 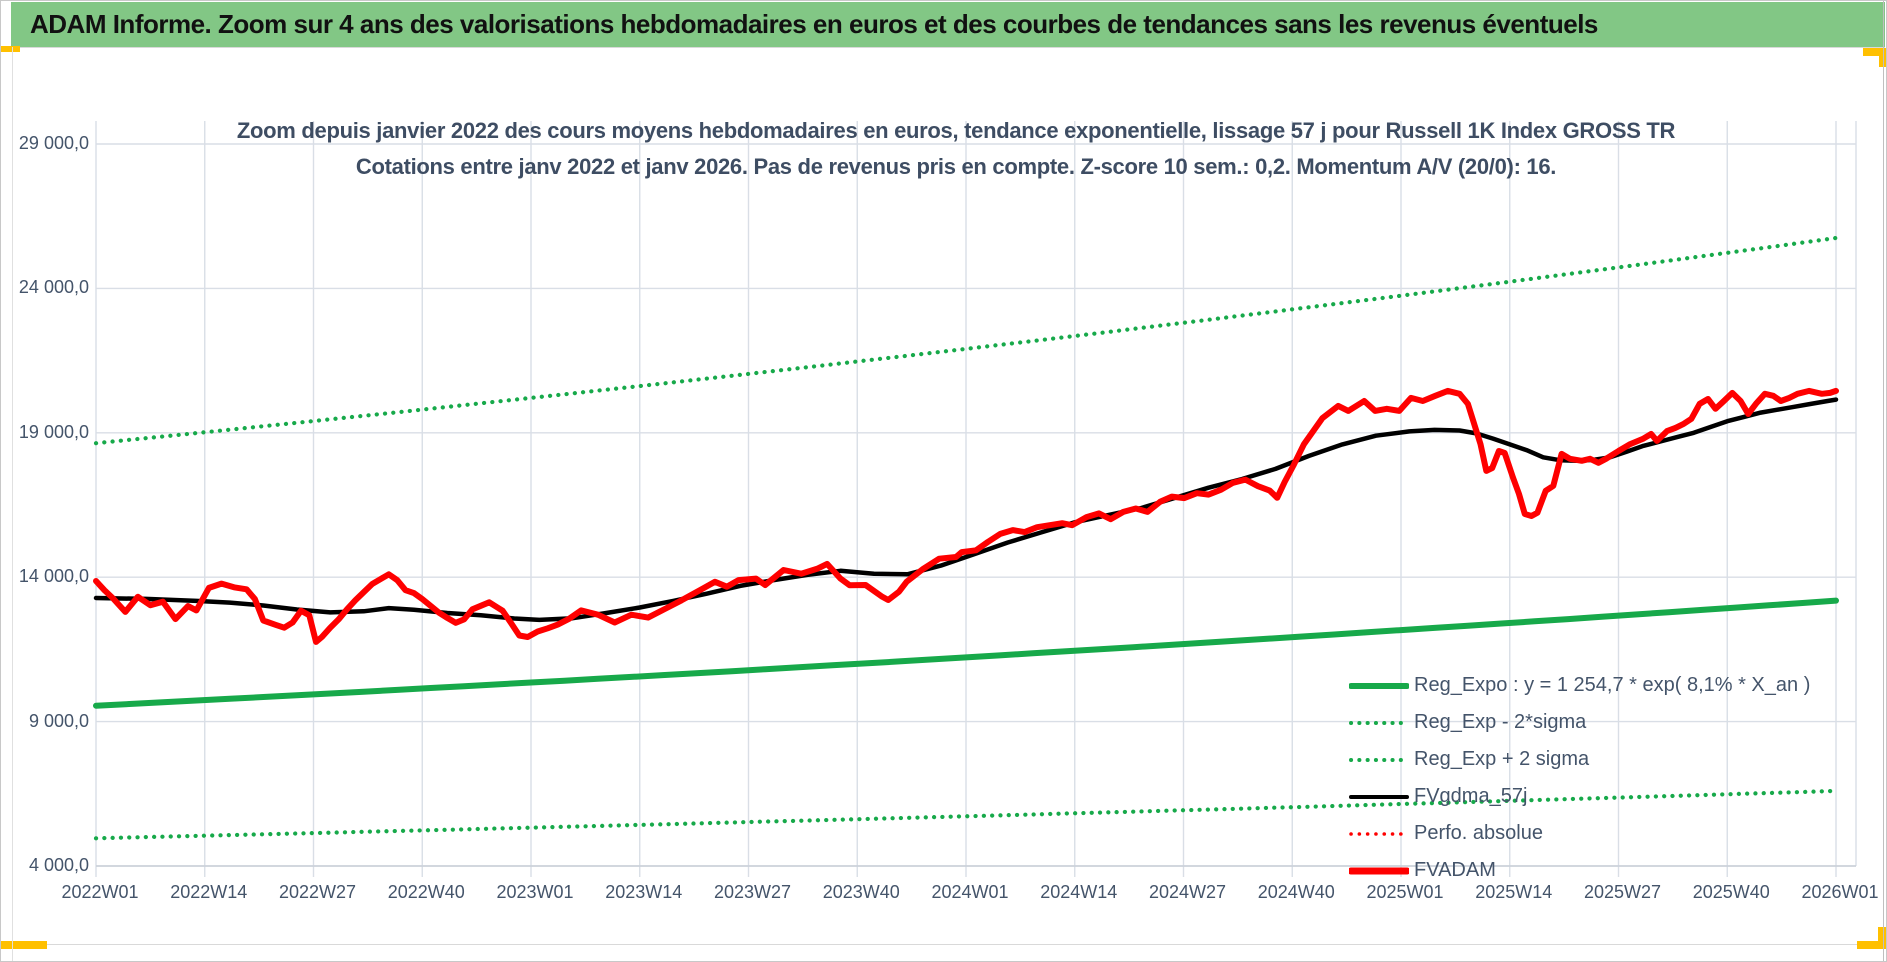 I want to click on legend-marker-solid-black, so click(x=1379, y=796).